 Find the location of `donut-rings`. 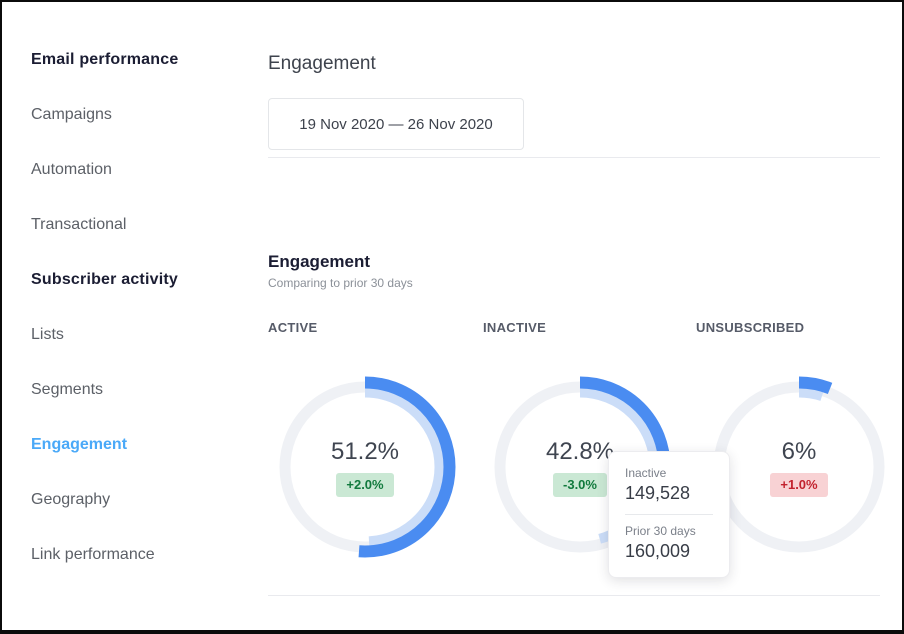

donut-rings is located at coordinates (365, 467).